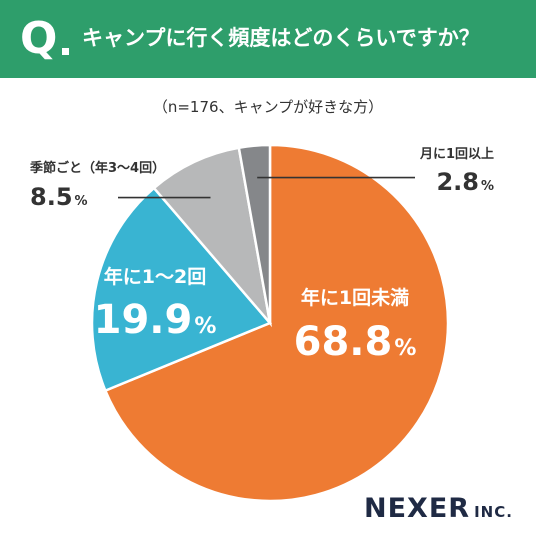 Image resolution: width=536 pixels, height=536 pixels. Describe the element at coordinates (97, 168) in the screenshot. I see `slice-label-3: 季節ごと（年3～4回）` at that location.